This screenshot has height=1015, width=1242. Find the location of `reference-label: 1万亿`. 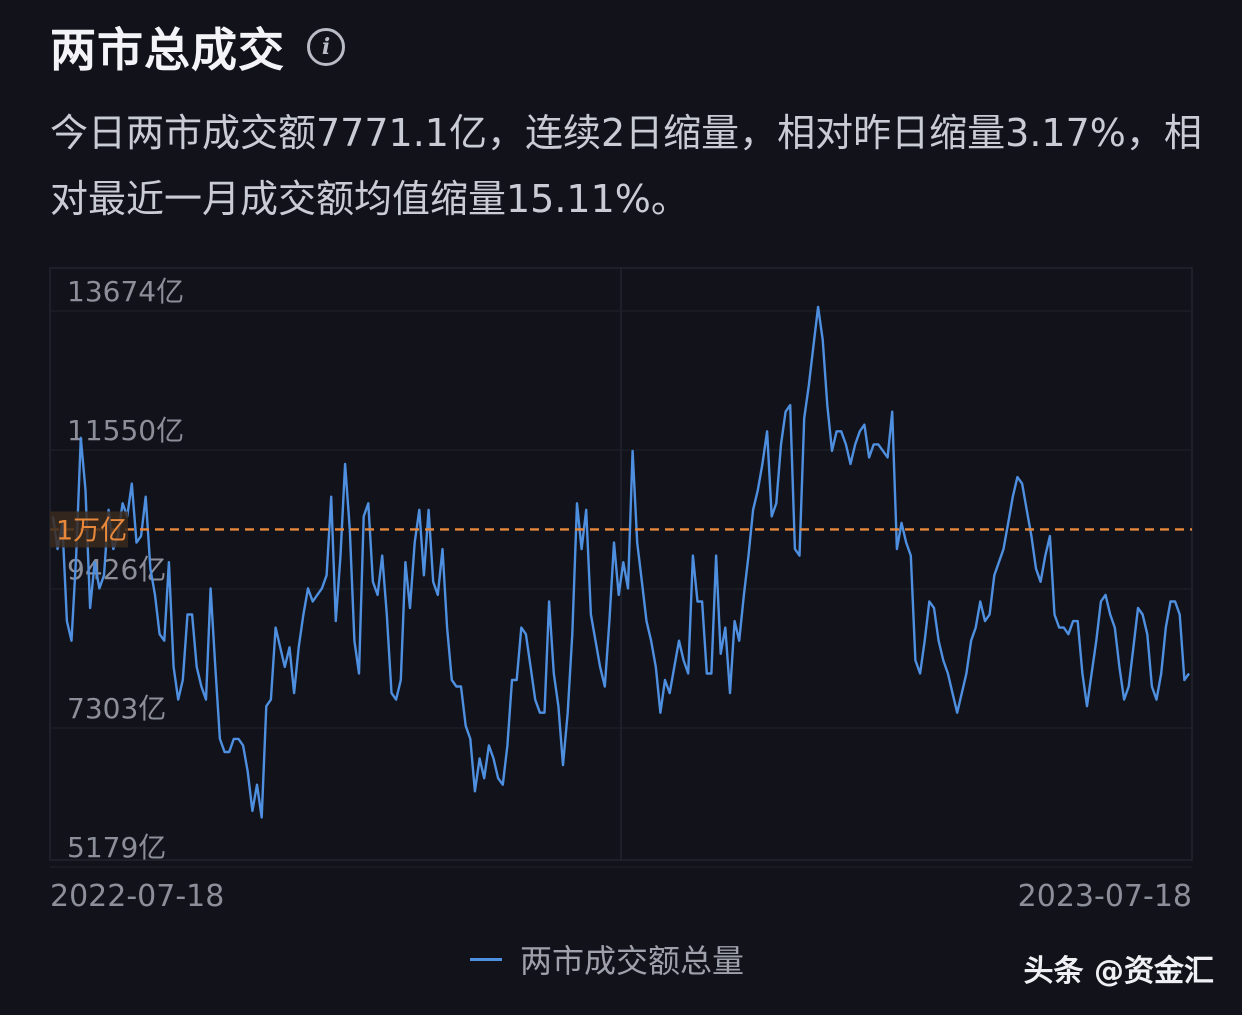

reference-label: 1万亿 is located at coordinates (91, 530).